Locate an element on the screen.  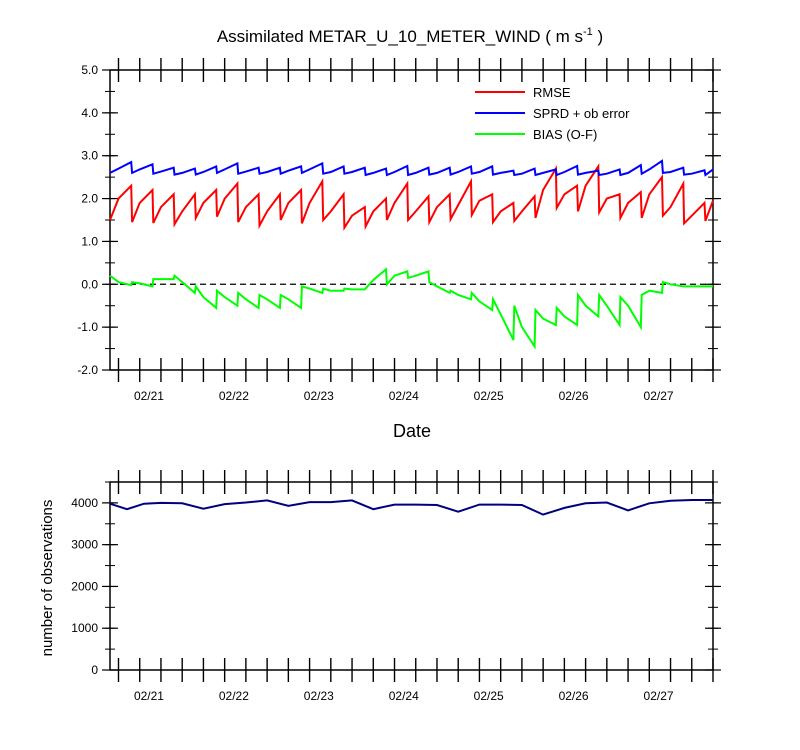
y-tick-label: 3.0 is located at coordinates (89, 156).